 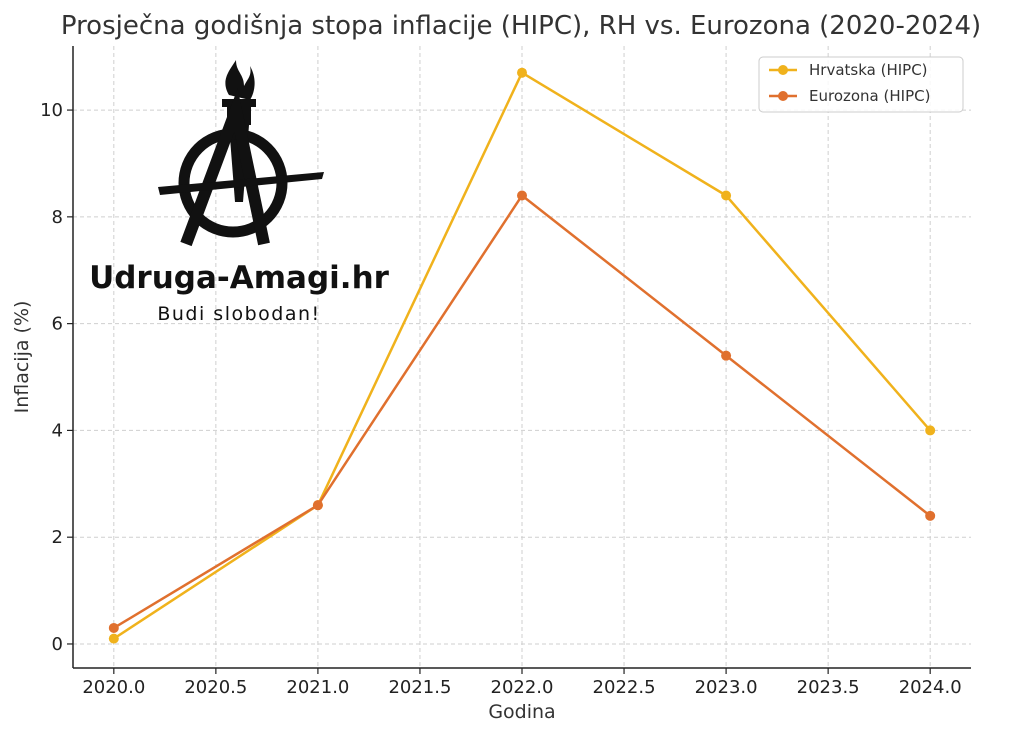 I want to click on y-tick-label: 6, so click(x=57, y=324).